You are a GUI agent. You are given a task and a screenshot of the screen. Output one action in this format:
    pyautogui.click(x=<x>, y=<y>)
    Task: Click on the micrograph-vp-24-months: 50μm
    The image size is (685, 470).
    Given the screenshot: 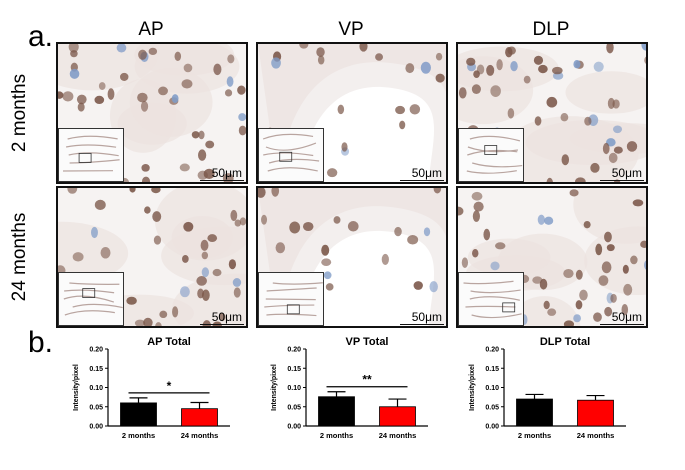 What is the action you would take?
    pyautogui.click(x=352, y=257)
    